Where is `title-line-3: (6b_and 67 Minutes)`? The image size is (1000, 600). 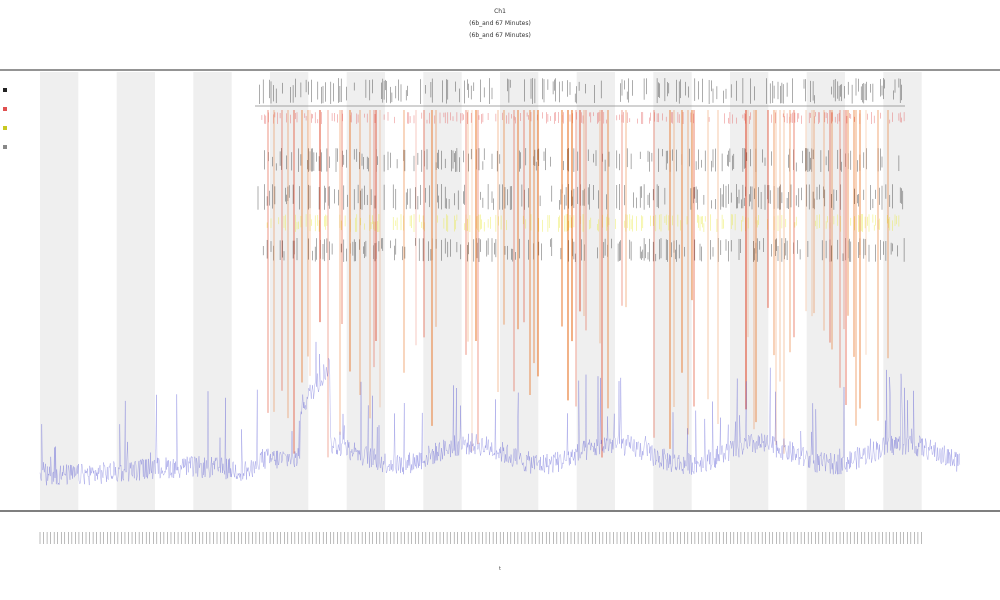
title-line-3: (6b_and 67 Minutes) is located at coordinates (500, 35).